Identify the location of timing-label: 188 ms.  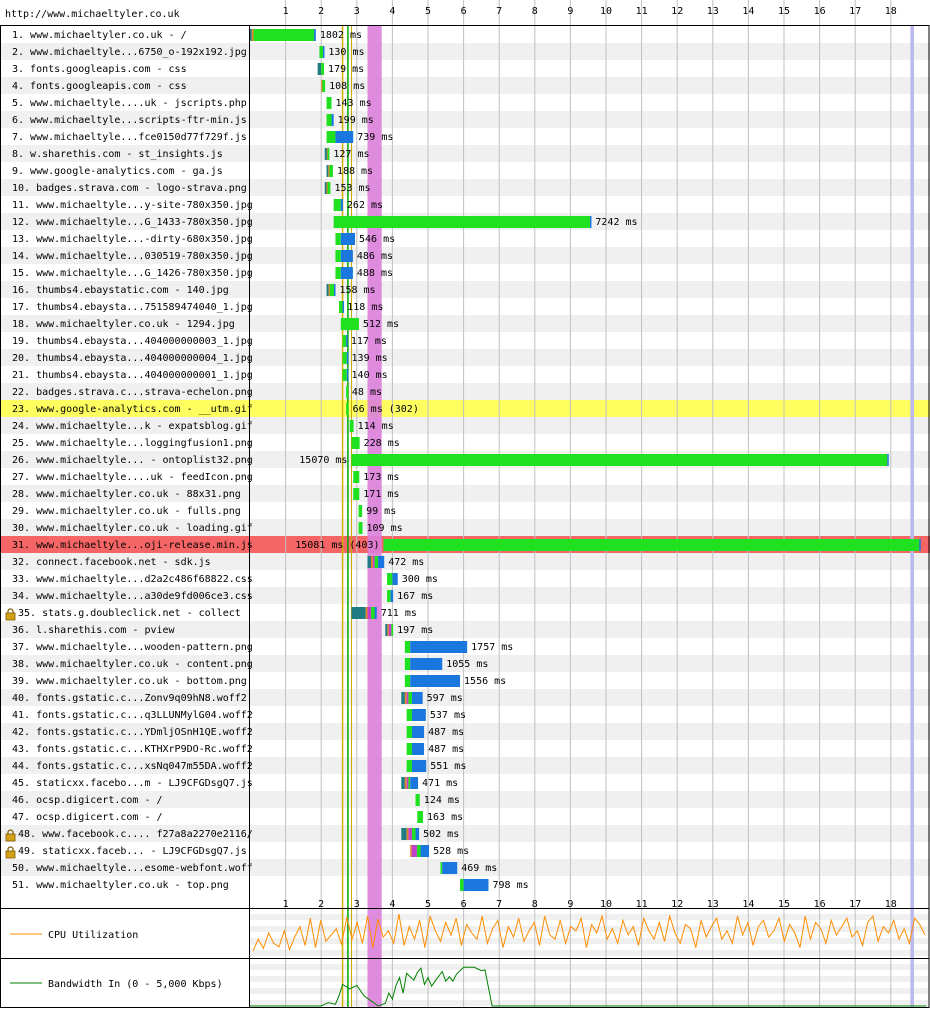
(355, 171).